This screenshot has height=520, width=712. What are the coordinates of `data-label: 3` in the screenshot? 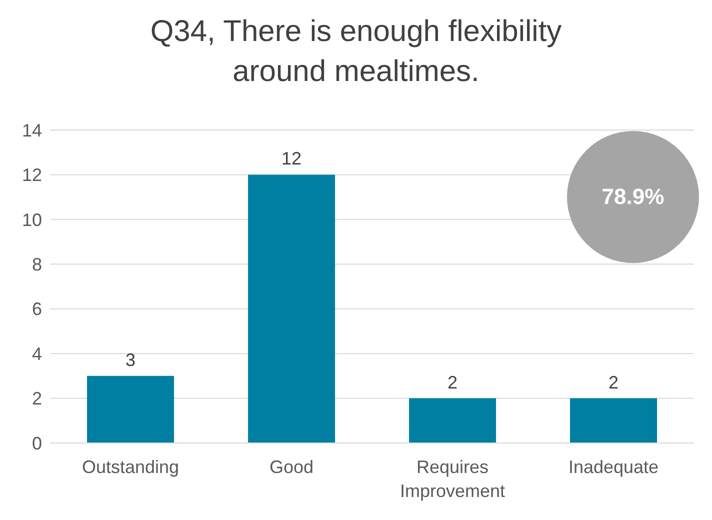 It's located at (131, 360).